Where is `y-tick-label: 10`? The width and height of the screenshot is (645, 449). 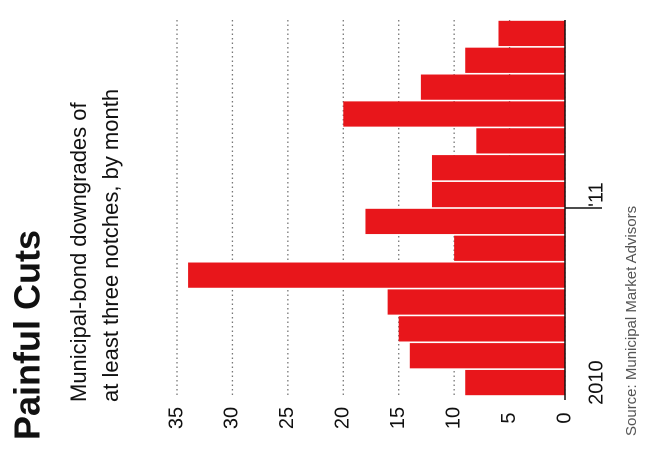
y-tick-label: 10 is located at coordinates (453, 418).